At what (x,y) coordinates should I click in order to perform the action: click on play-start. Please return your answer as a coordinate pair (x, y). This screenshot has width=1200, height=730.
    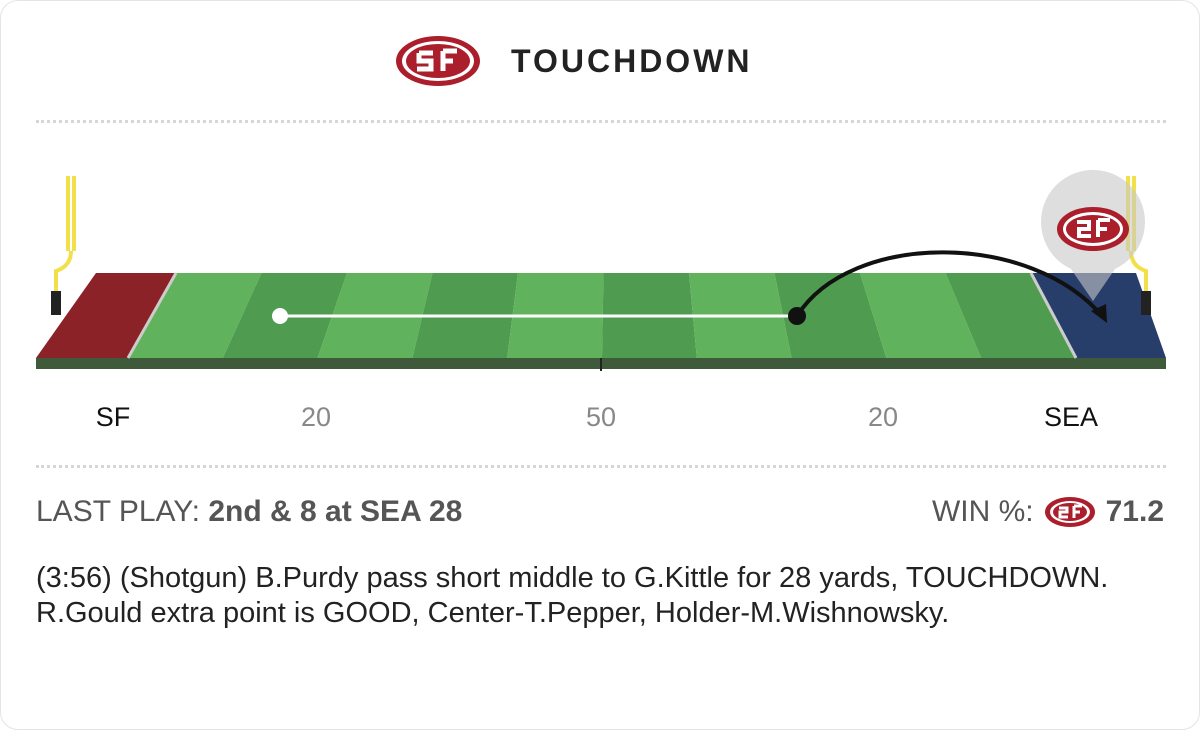
    Looking at the image, I should click on (280, 316).